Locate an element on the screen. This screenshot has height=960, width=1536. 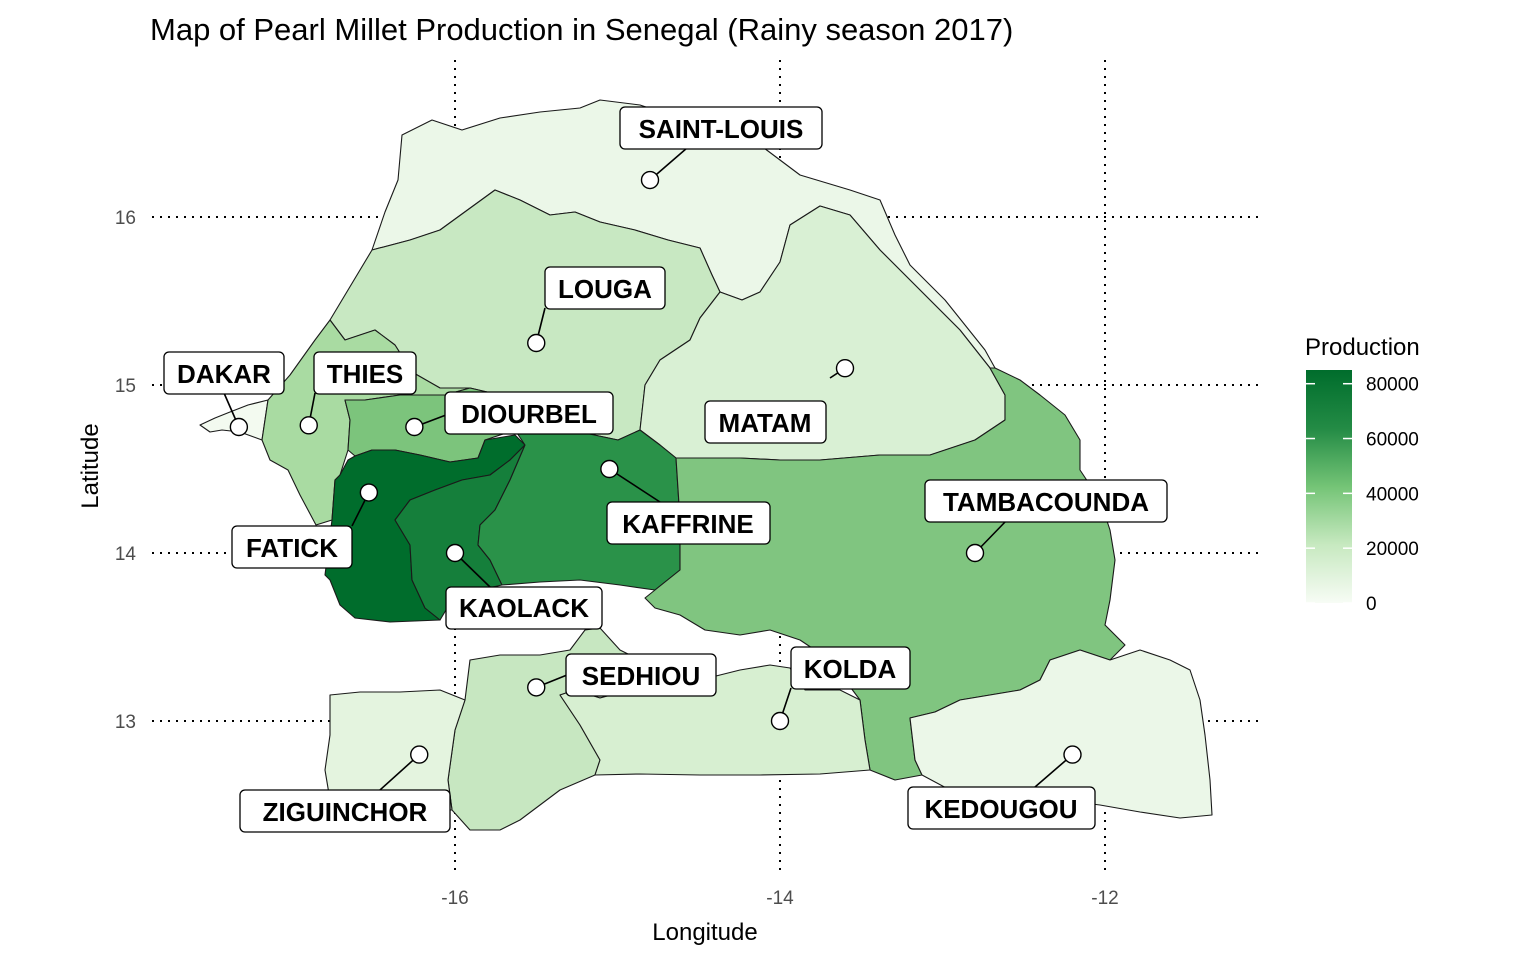
label-sedhiou: SEDHIOU is located at coordinates (641, 675).